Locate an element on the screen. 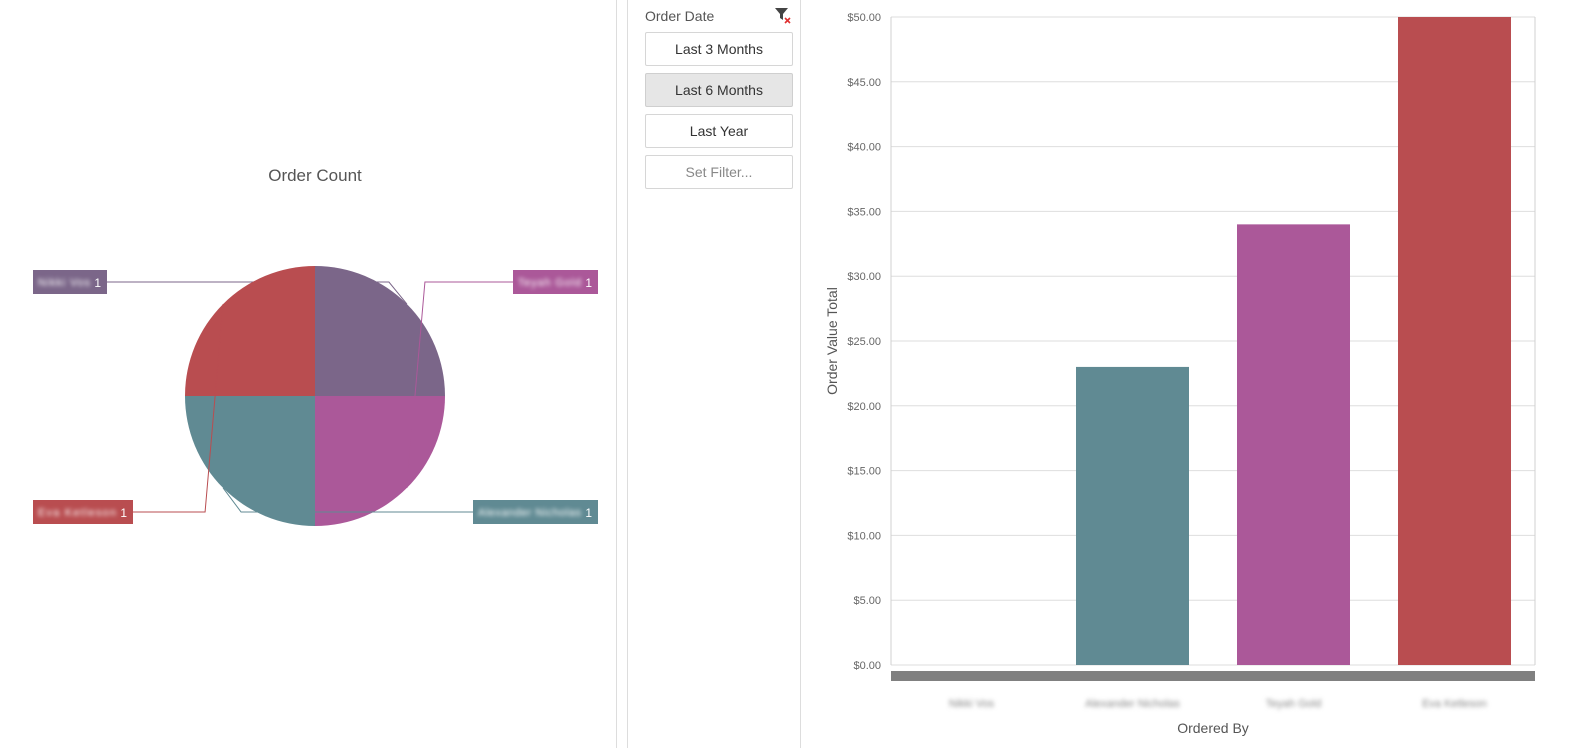 This screenshot has height=748, width=1587. pie-data-label: Teyah Gold 1 is located at coordinates (555, 282).